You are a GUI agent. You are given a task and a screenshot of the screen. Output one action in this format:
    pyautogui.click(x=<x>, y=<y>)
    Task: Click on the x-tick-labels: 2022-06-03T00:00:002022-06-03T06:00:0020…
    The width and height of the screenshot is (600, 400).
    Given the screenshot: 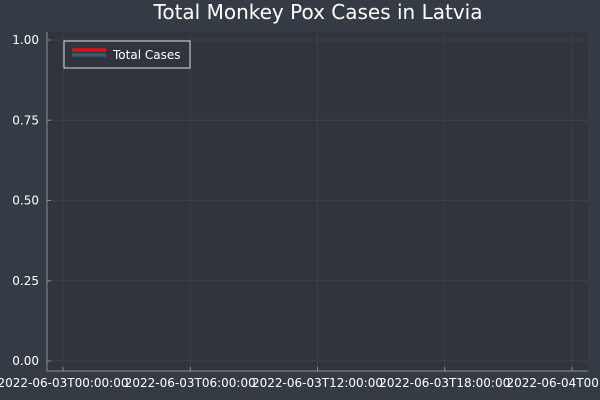 What is the action you would take?
    pyautogui.click(x=300, y=383)
    